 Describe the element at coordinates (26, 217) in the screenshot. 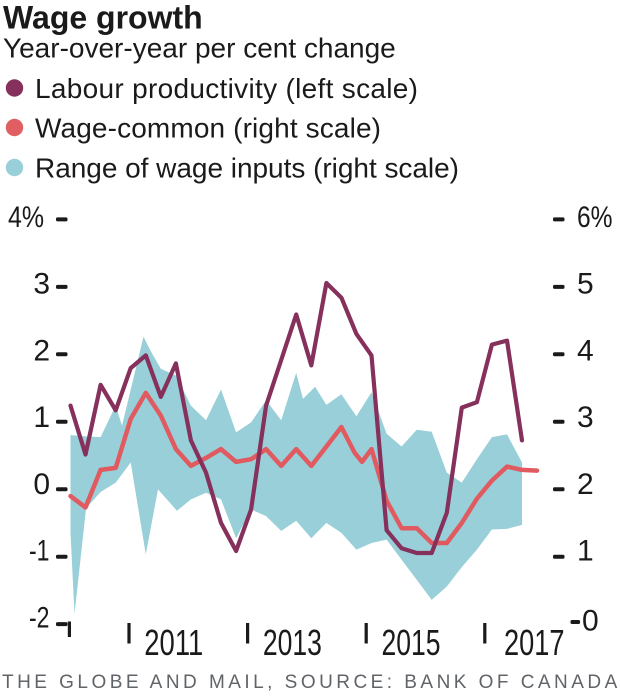

I see `svg-text: 4%` at that location.